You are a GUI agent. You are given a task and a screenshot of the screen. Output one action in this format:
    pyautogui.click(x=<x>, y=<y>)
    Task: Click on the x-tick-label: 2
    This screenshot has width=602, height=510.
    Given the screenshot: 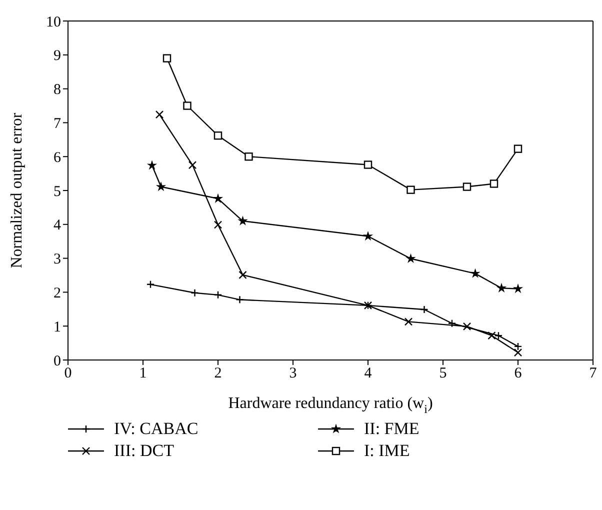 What is the action you would take?
    pyautogui.click(x=218, y=374)
    